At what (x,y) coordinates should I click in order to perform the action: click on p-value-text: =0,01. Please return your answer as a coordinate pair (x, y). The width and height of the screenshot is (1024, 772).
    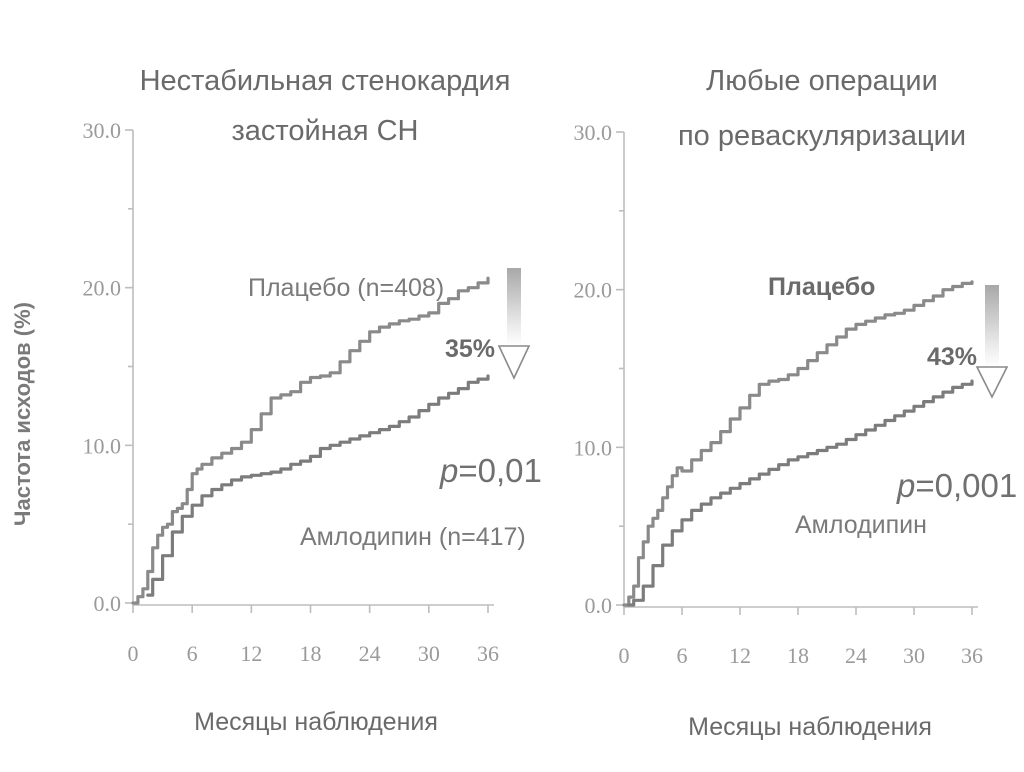
    Looking at the image, I should click on (500, 470).